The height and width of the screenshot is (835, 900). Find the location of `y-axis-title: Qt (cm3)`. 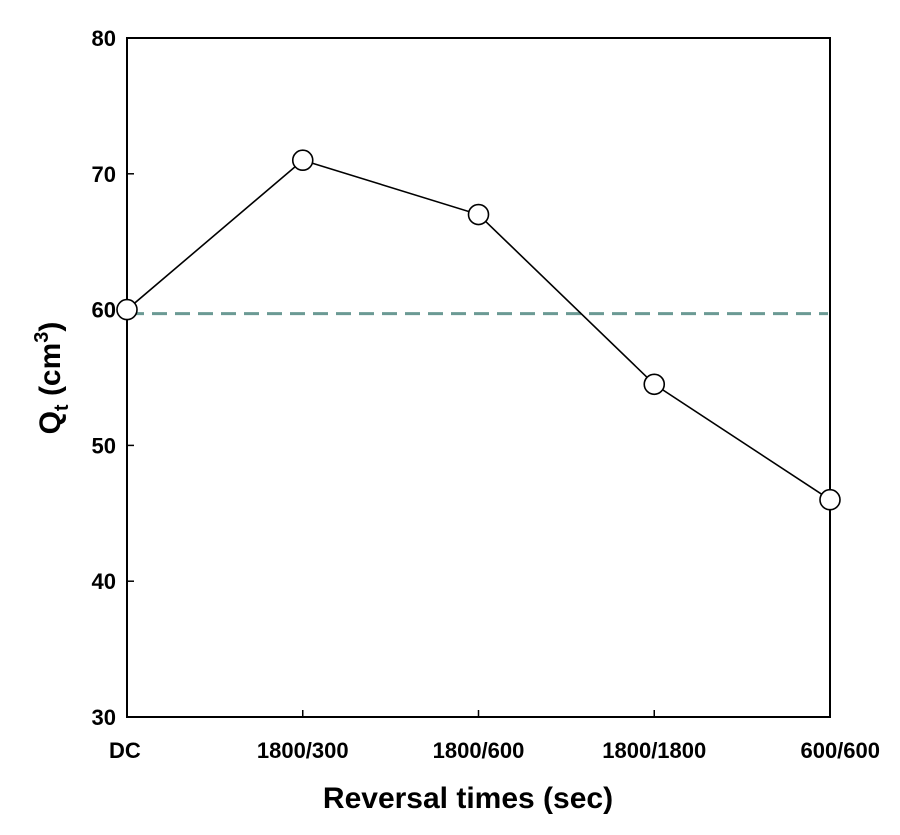

y-axis-title: Qt (cm3) is located at coordinates (52, 378).